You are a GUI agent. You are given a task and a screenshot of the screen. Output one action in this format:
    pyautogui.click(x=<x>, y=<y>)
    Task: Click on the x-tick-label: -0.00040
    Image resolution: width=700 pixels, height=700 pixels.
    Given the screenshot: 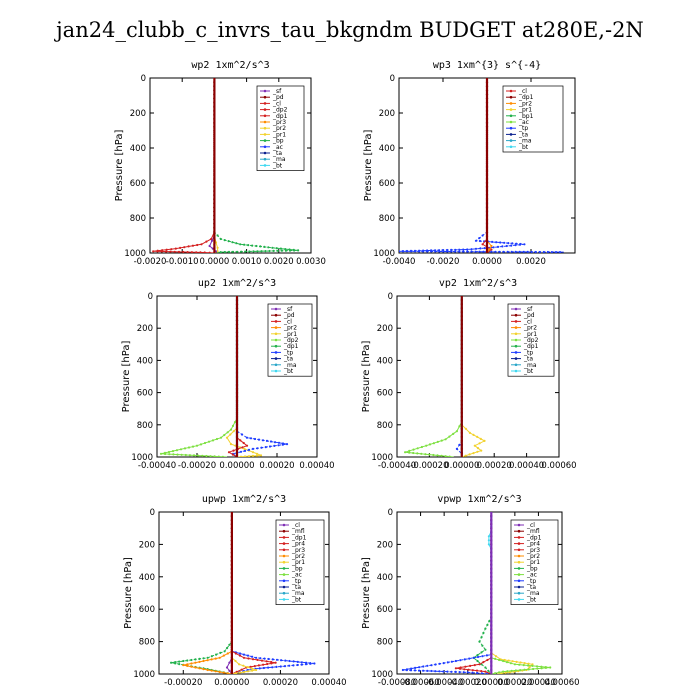 What is the action you would take?
    pyautogui.click(x=444, y=683)
    